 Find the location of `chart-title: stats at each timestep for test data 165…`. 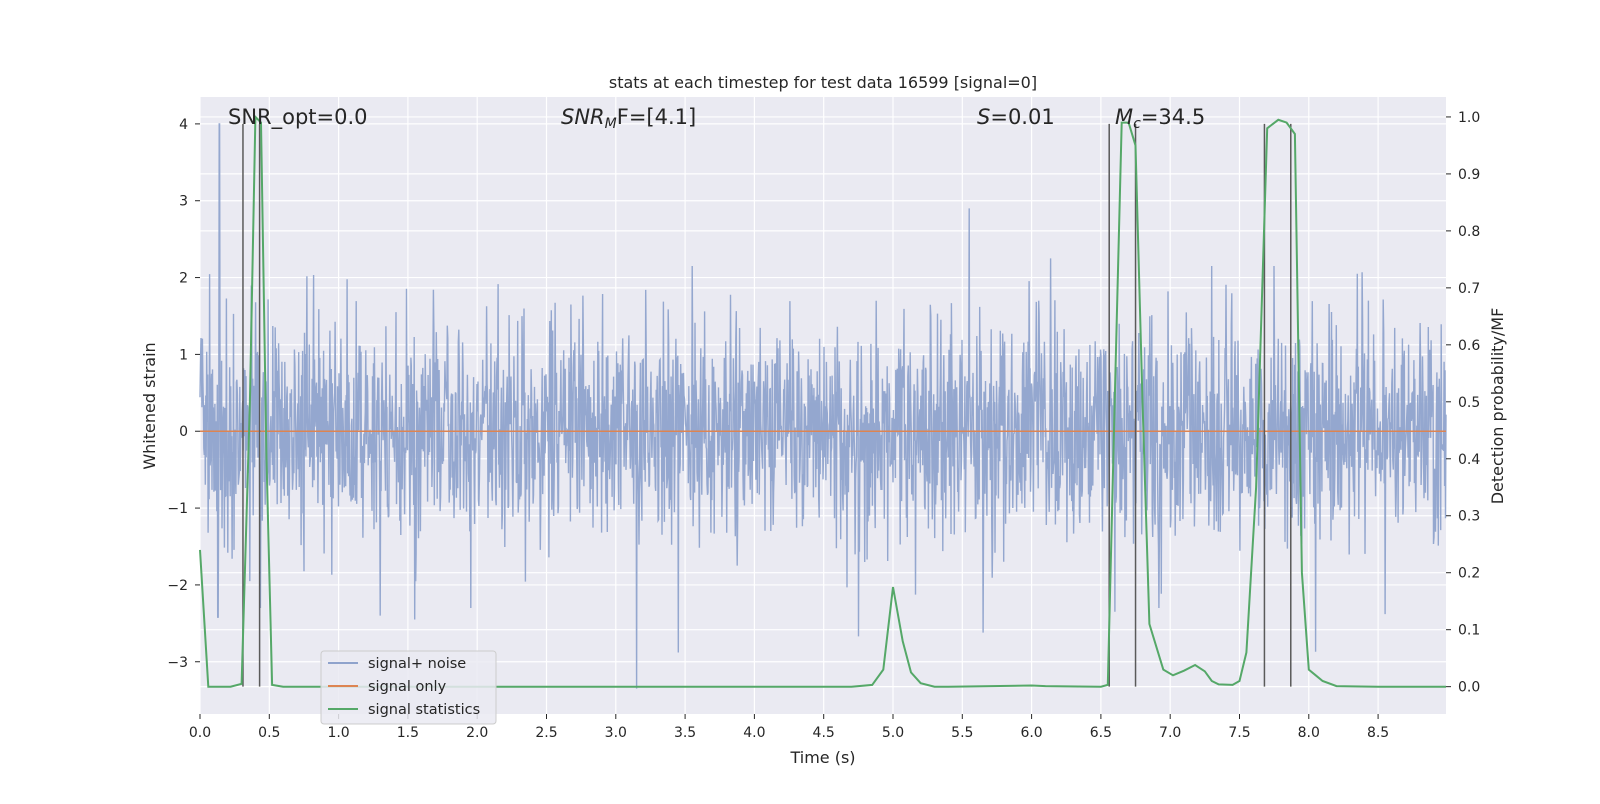

chart-title: stats at each timestep for test data 165… is located at coordinates (823, 82).